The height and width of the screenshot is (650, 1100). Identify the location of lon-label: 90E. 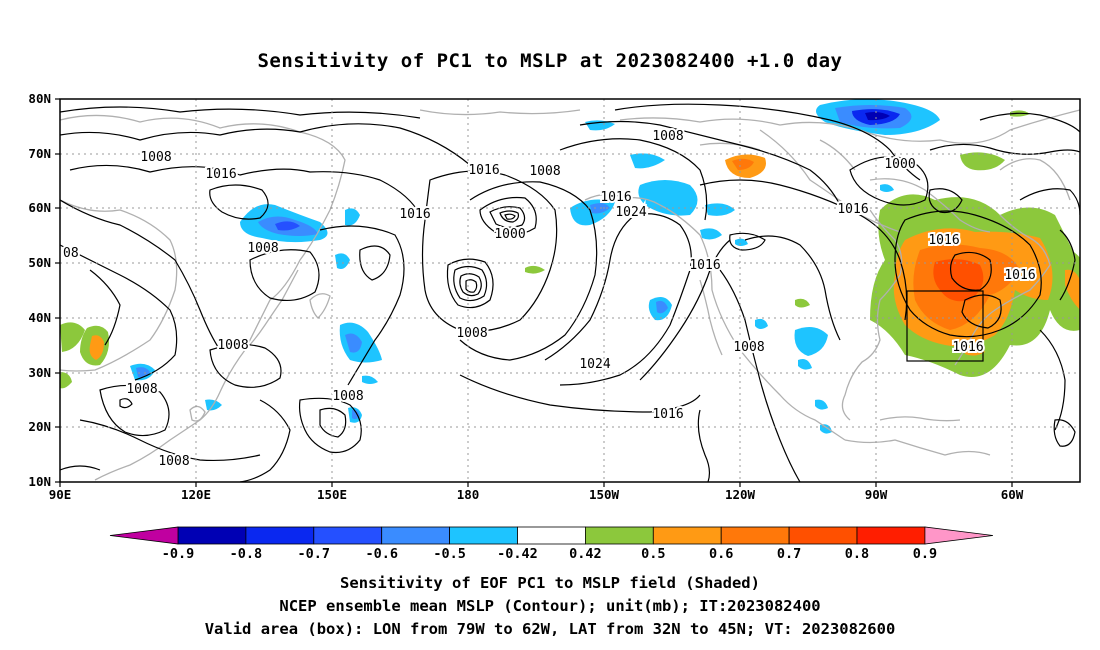
(60, 494).